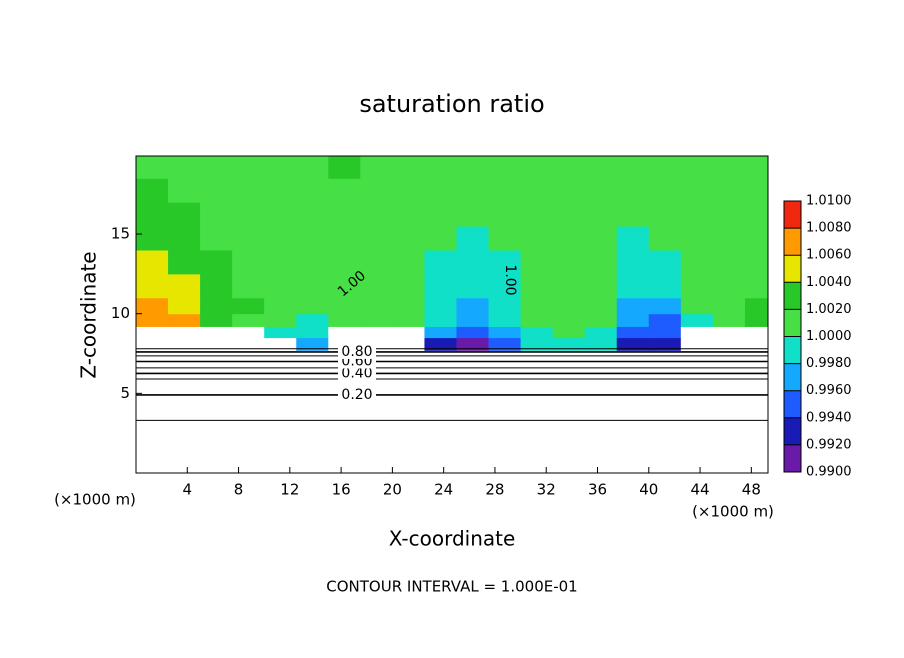  What do you see at coordinates (829, 336) in the screenshot?
I see `colorbar-tick-label: 1.0000` at bounding box center [829, 336].